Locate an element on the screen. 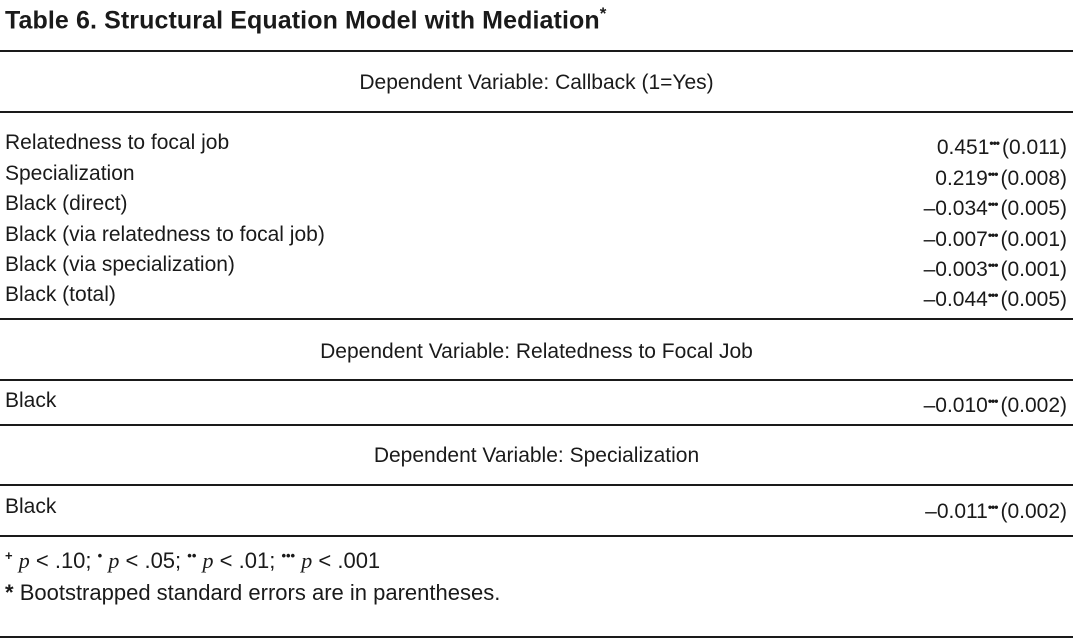 The height and width of the screenshot is (644, 1073). section-rule-relatedness is located at coordinates (536, 380).